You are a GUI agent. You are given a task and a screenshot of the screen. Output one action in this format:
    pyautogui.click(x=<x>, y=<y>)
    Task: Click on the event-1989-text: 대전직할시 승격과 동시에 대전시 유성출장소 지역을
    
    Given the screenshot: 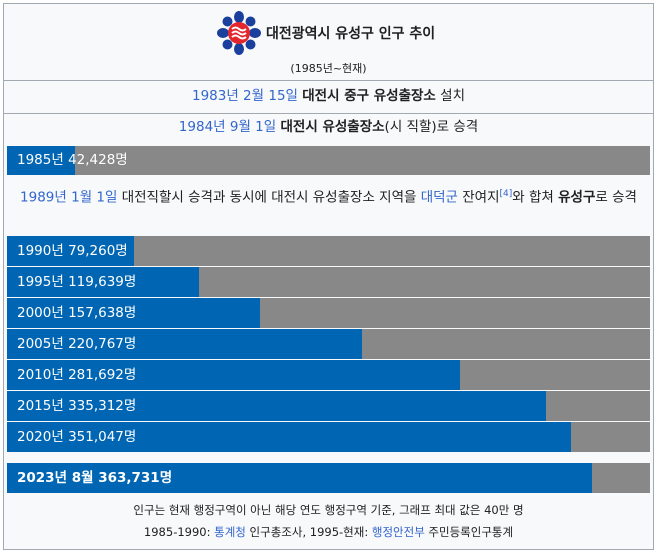 What is the action you would take?
    pyautogui.click(x=269, y=197)
    